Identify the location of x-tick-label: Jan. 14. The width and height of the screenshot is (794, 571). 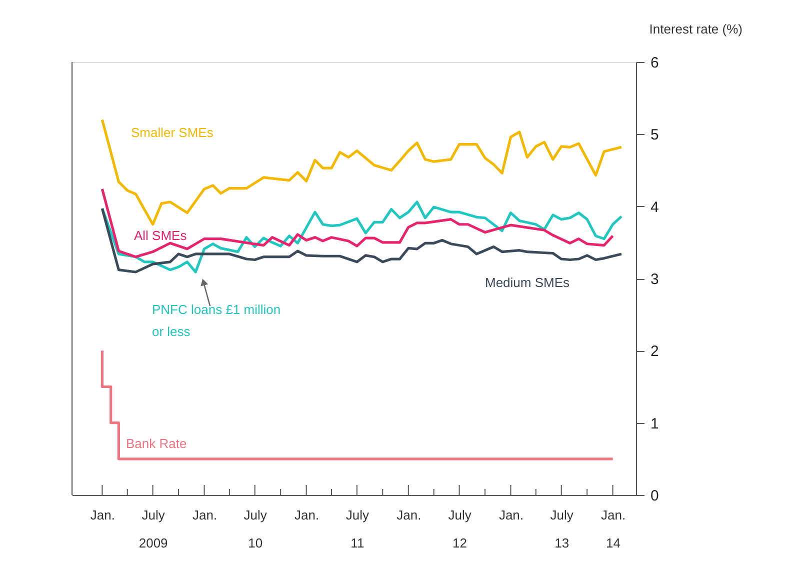
(613, 529).